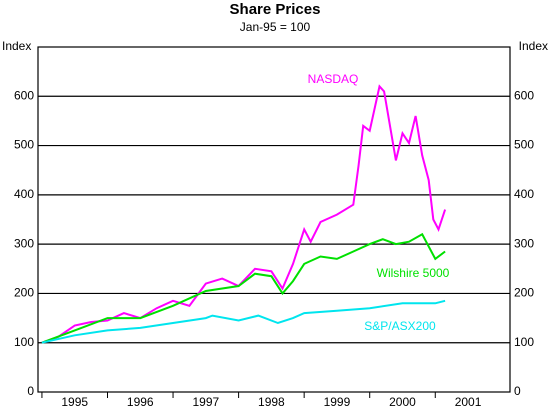 The height and width of the screenshot is (407, 550). What do you see at coordinates (24, 243) in the screenshot?
I see `y-tick-label: 300` at bounding box center [24, 243].